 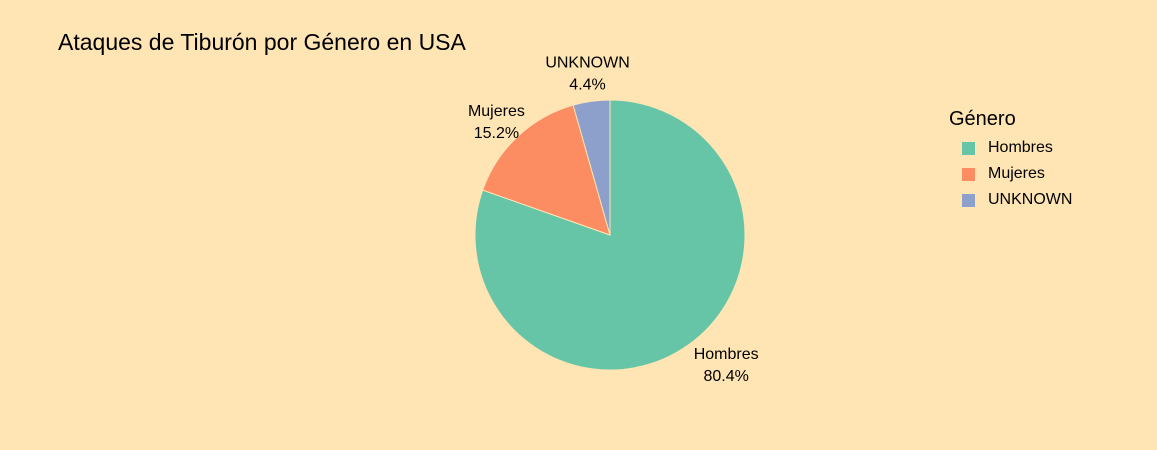 I want to click on legend-label: Mujeres, so click(x=1016, y=173).